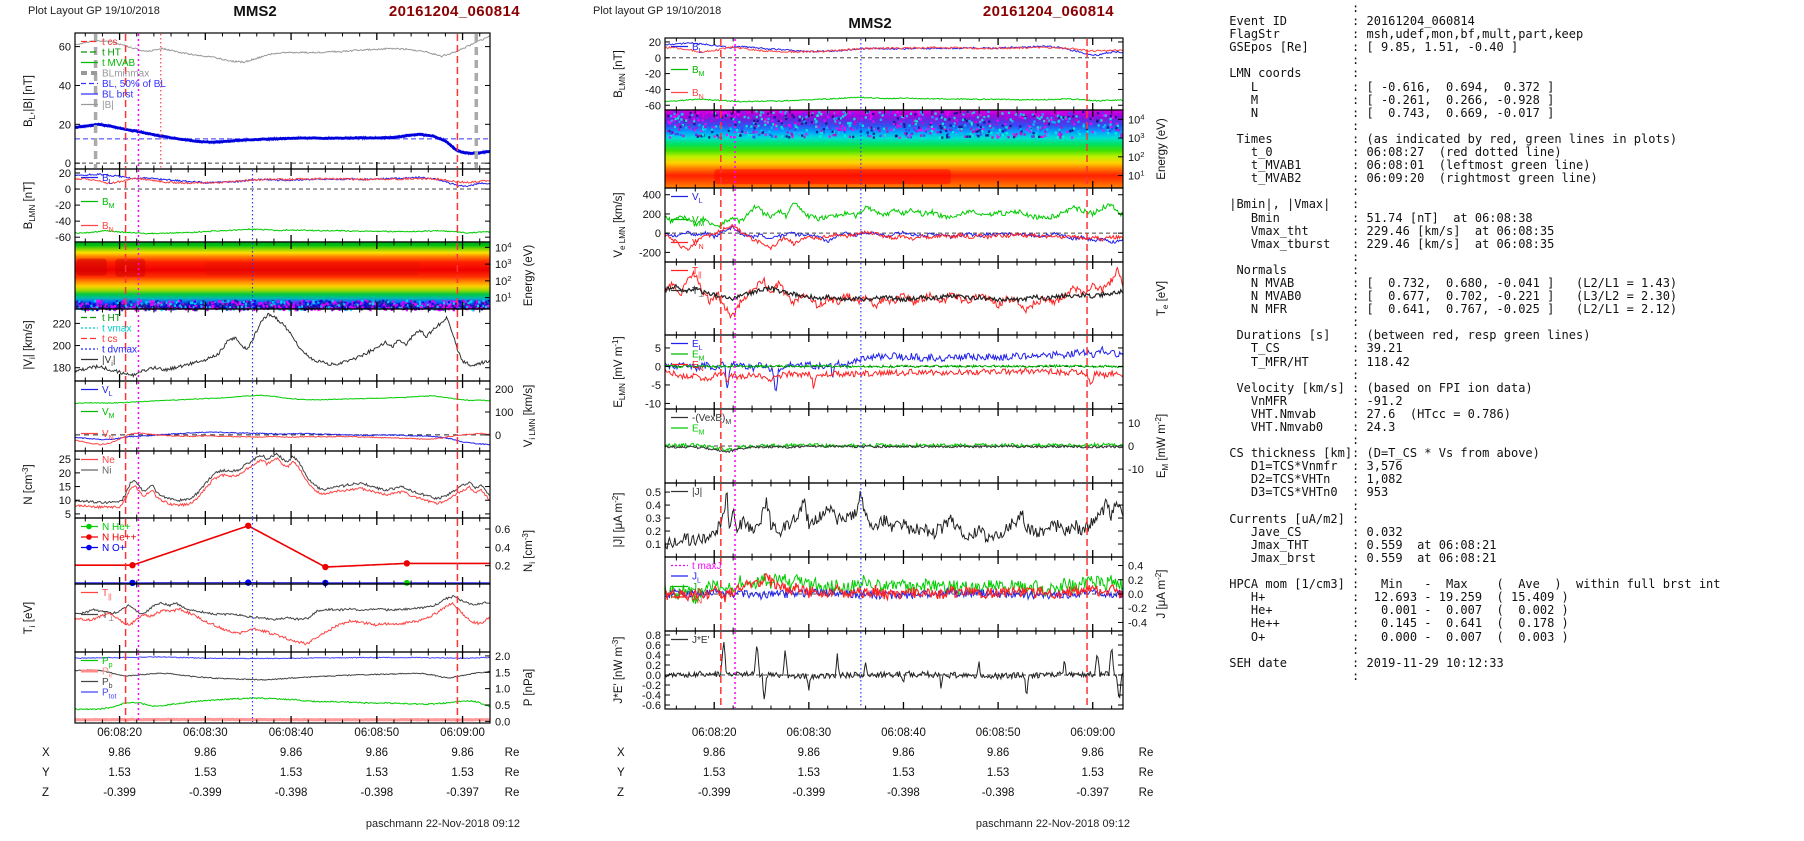 The height and width of the screenshot is (841, 1804). I want to click on y-axis-label-right: J [μA m-2], so click(1161, 594).